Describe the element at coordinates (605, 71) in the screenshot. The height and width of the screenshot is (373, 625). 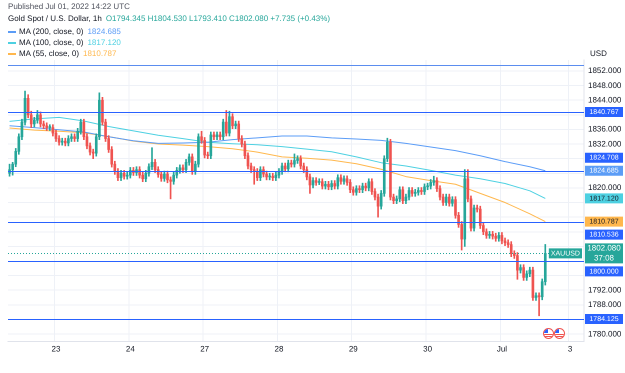
I see `y-tick-label: 1852.000` at that location.